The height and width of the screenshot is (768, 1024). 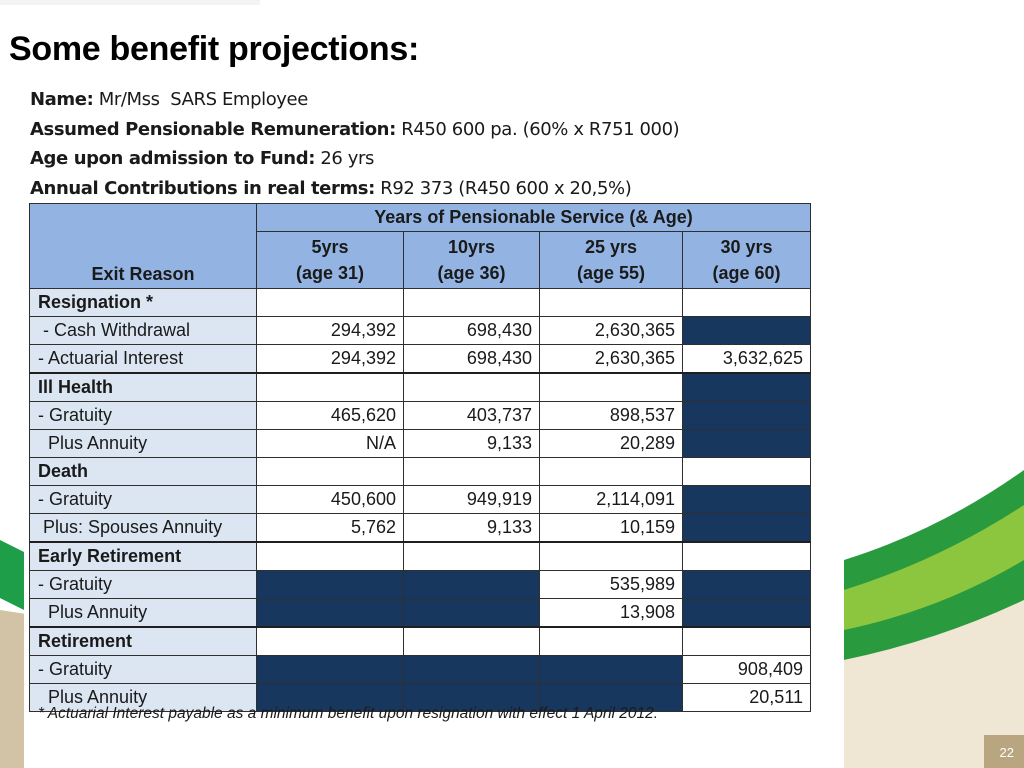 What do you see at coordinates (143, 387) in the screenshot?
I see `row-label: Ill Health` at bounding box center [143, 387].